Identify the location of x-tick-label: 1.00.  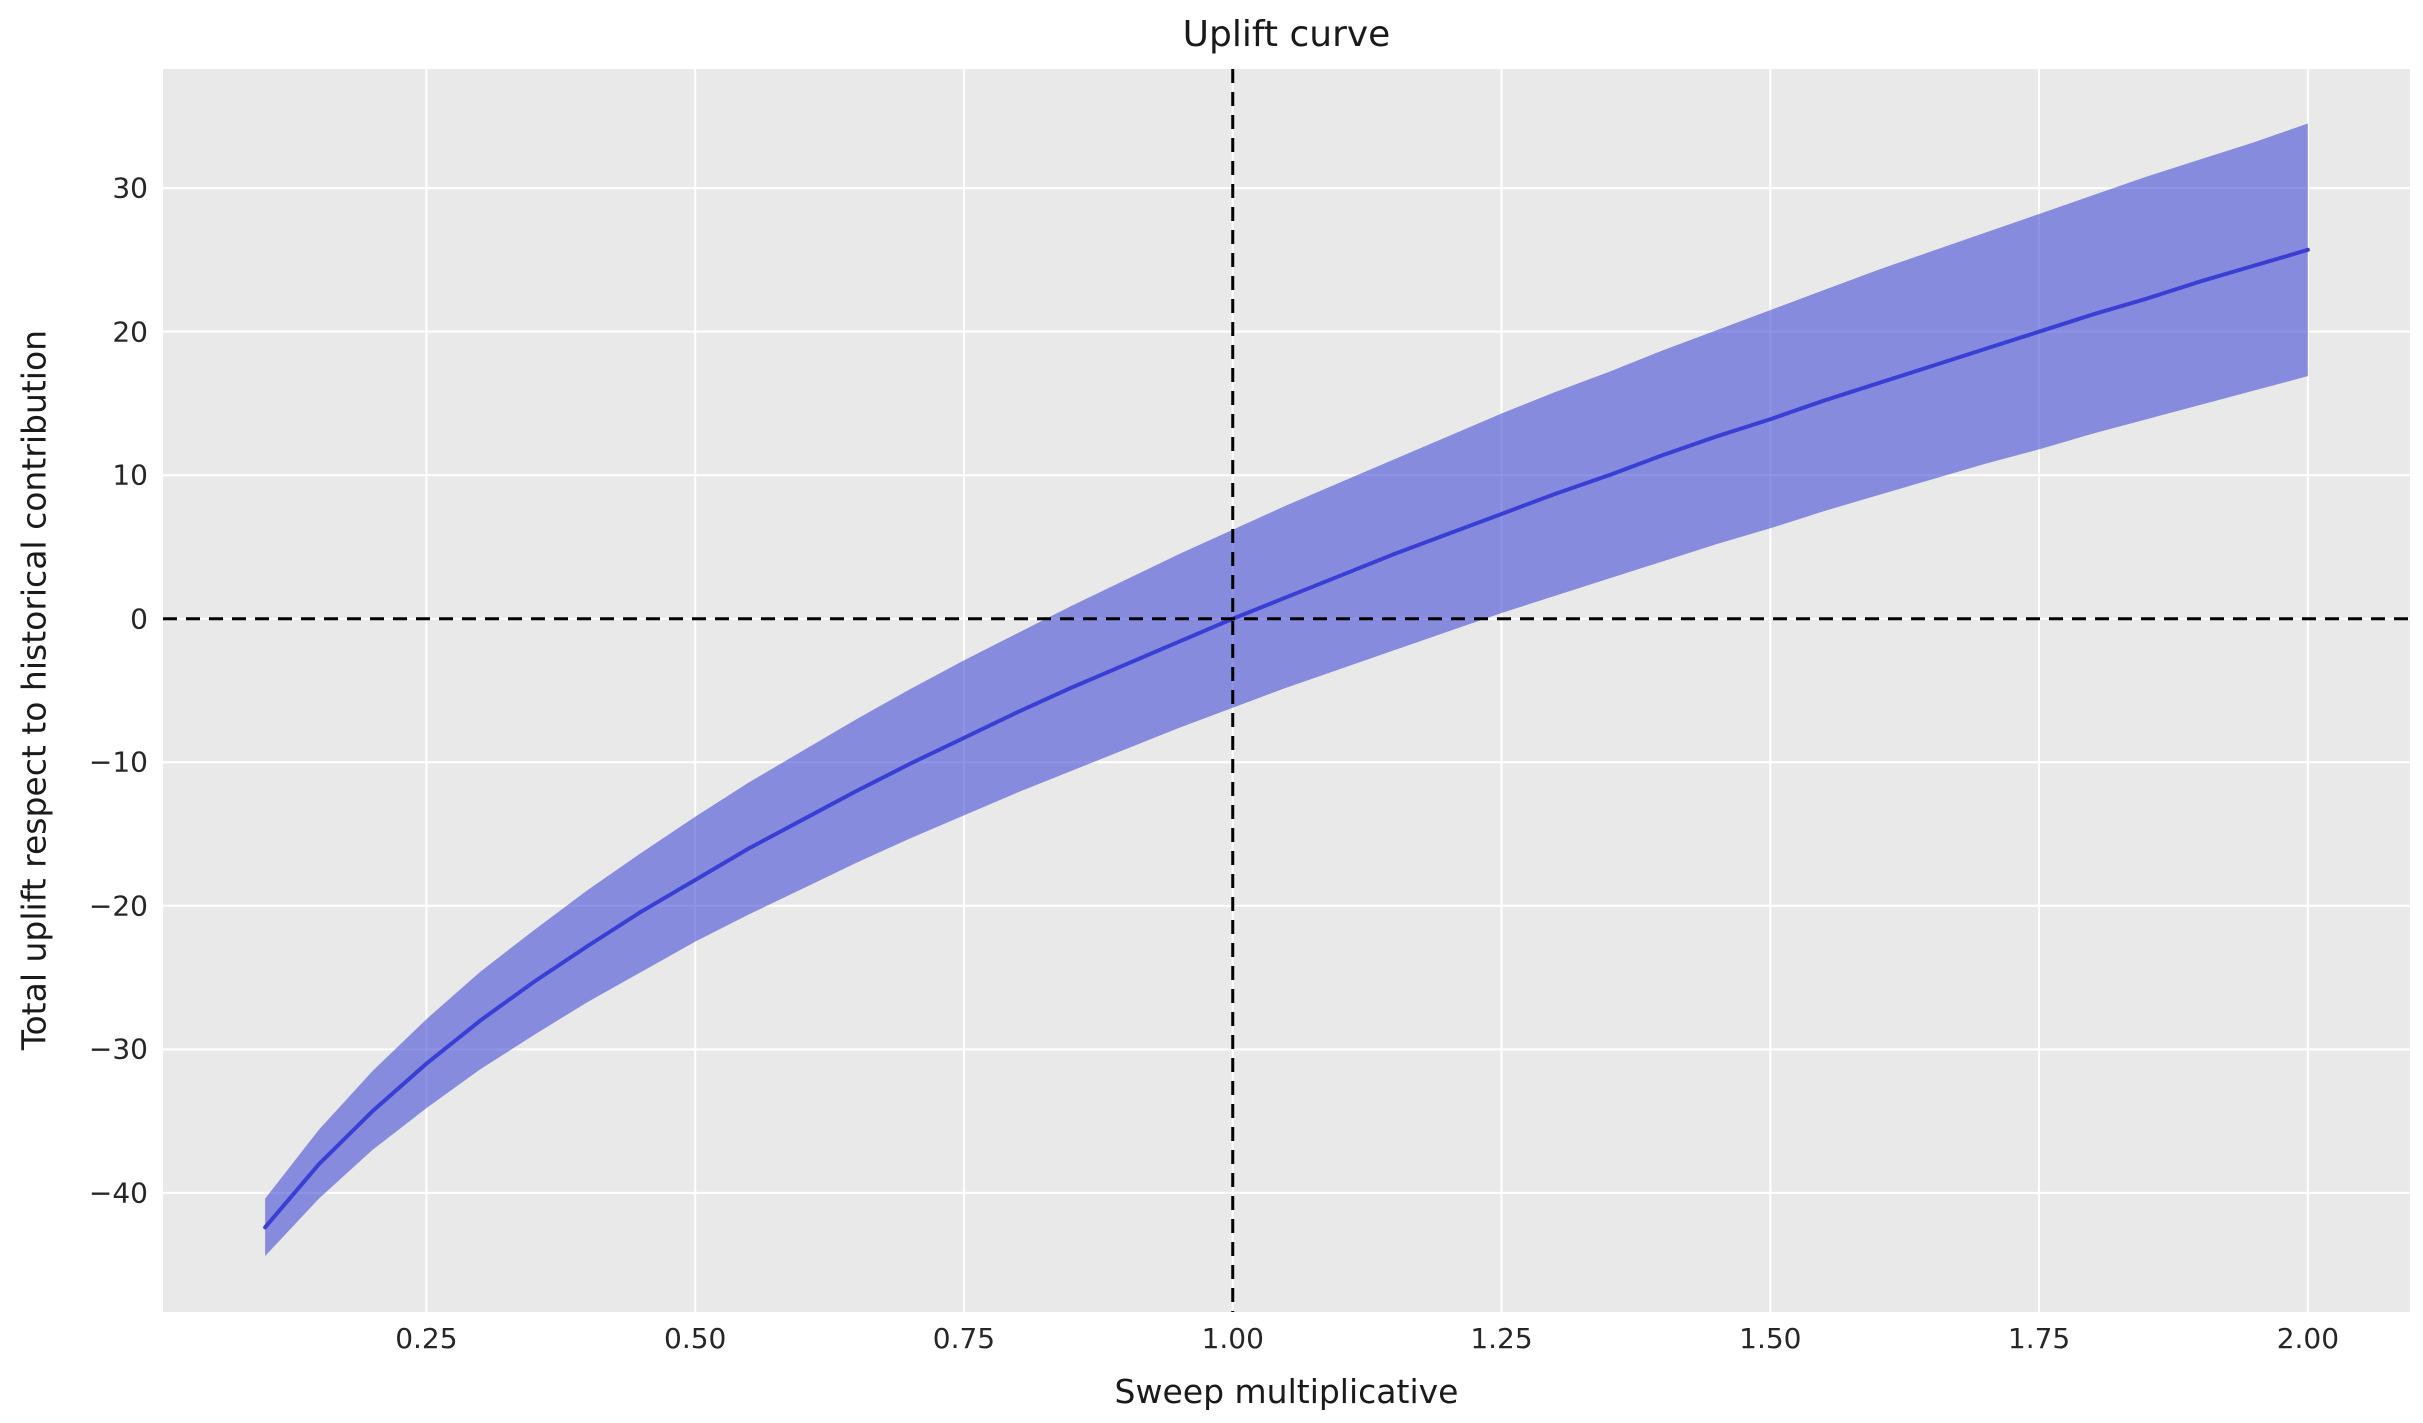
(1232, 1338).